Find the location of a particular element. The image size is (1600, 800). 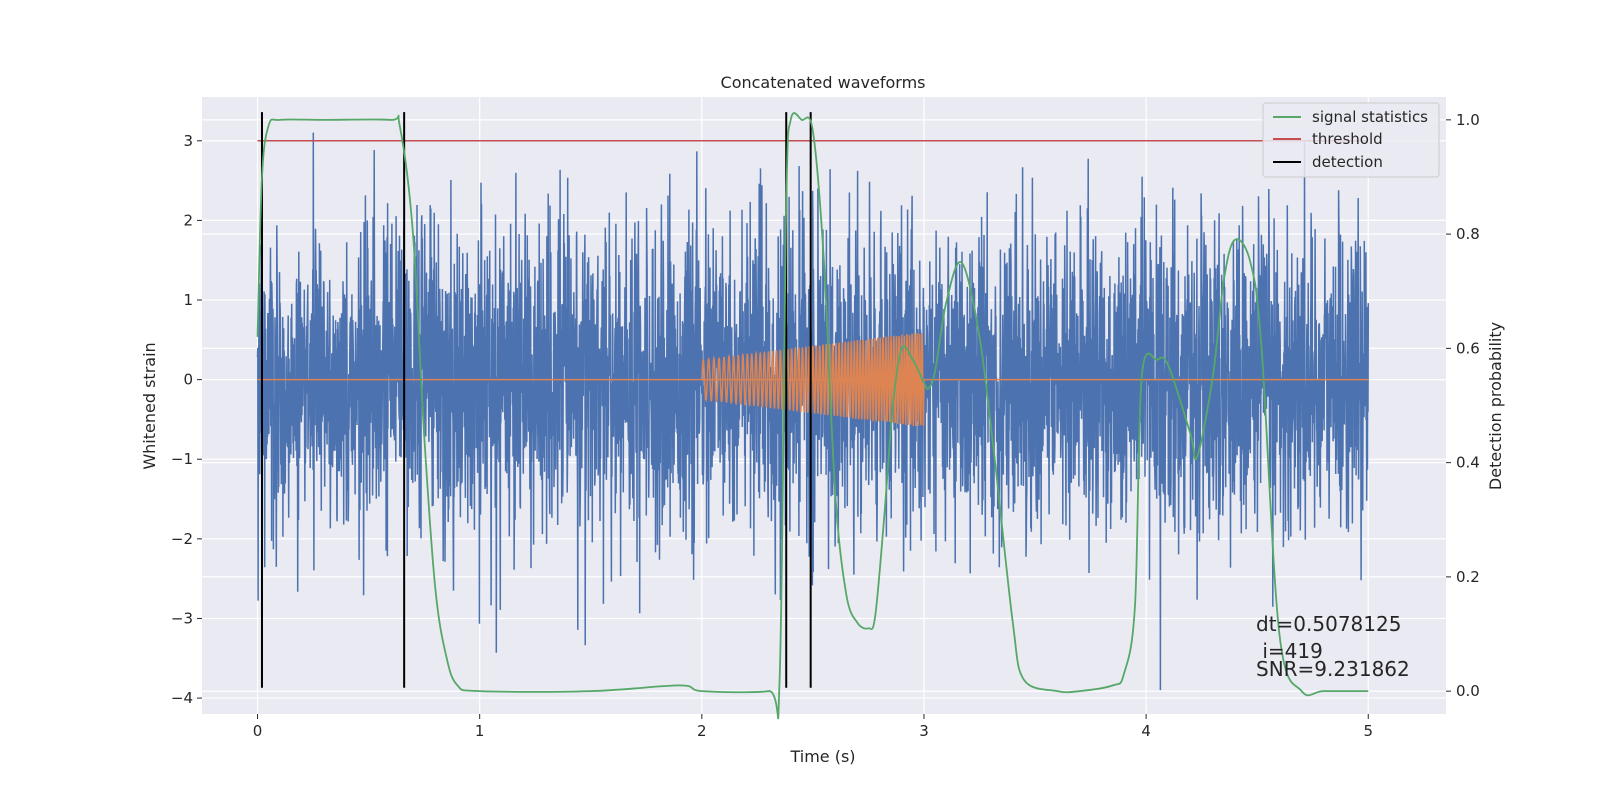

x-axis-ticks: 0 1 2 3 4 5 is located at coordinates (813, 727).